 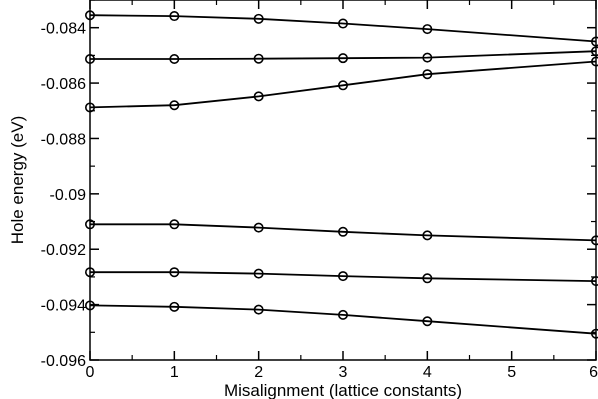 What do you see at coordinates (343, 390) in the screenshot?
I see `x-axis-label: Misalignment (lattice constants)` at bounding box center [343, 390].